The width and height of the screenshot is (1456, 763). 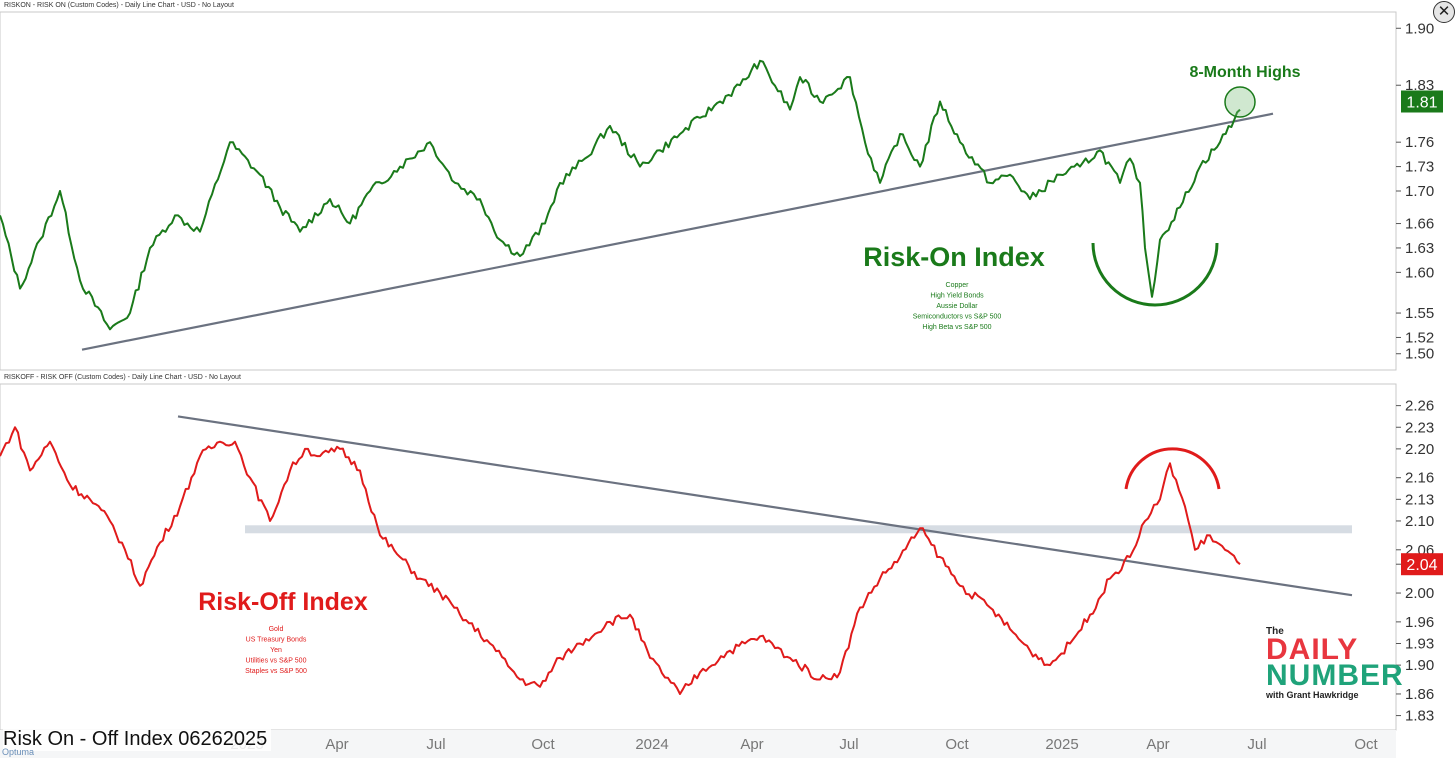 I want to click on risk-on-last-value-box, so click(x=1422, y=101).